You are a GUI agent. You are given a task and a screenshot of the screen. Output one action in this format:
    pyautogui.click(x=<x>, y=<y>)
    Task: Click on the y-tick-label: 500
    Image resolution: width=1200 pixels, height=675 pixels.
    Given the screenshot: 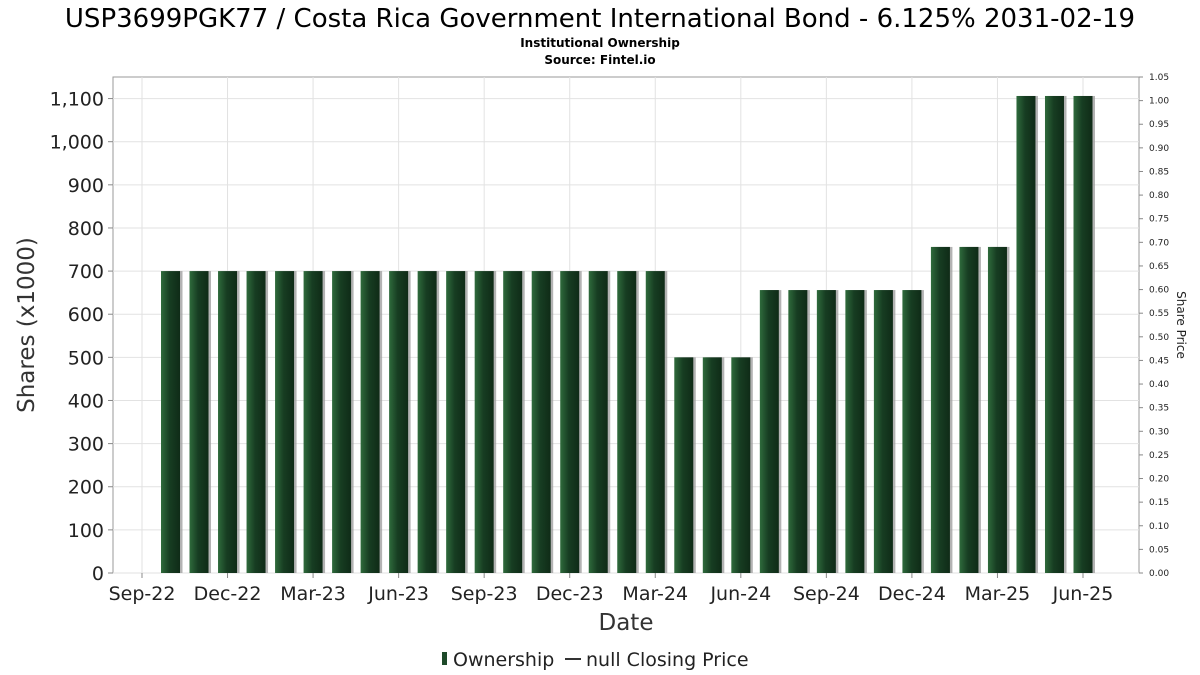 What is the action you would take?
    pyautogui.click(x=86, y=358)
    